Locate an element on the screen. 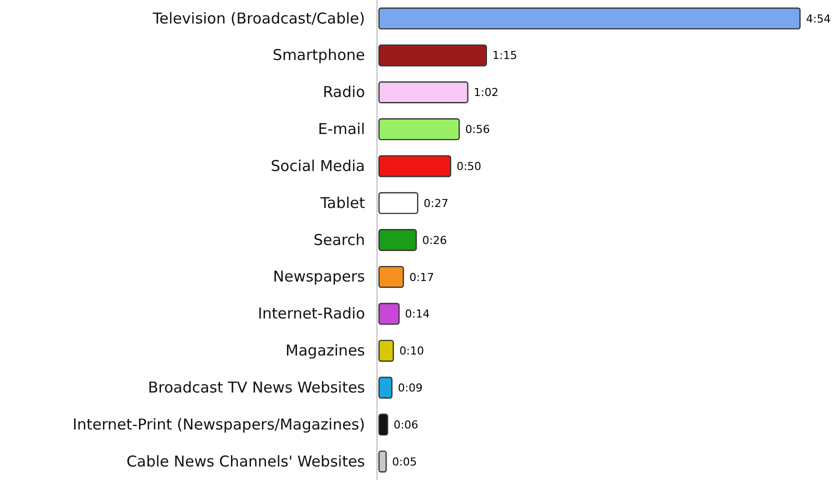 This screenshot has width=837, height=480. data-label: 4:54 is located at coordinates (818, 19).